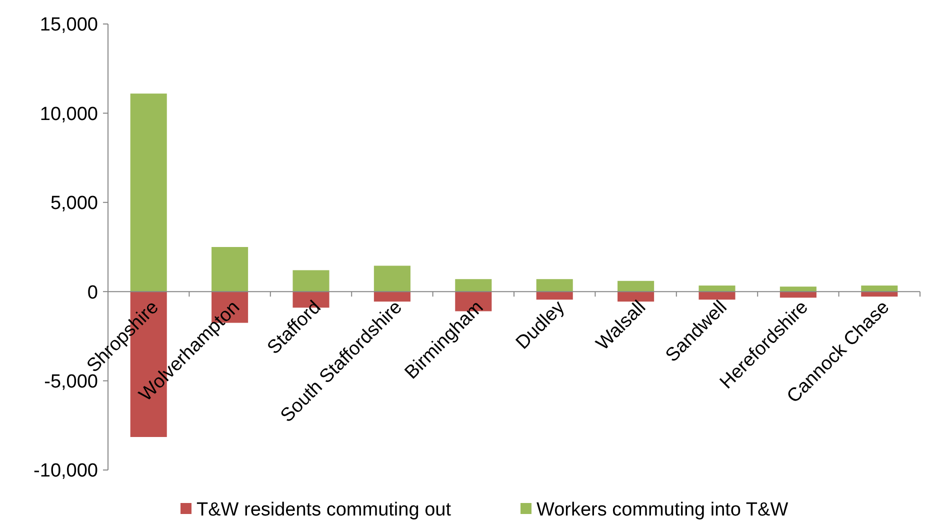  Describe the element at coordinates (71, 381) in the screenshot. I see `y-tick-label: -5,000` at that location.